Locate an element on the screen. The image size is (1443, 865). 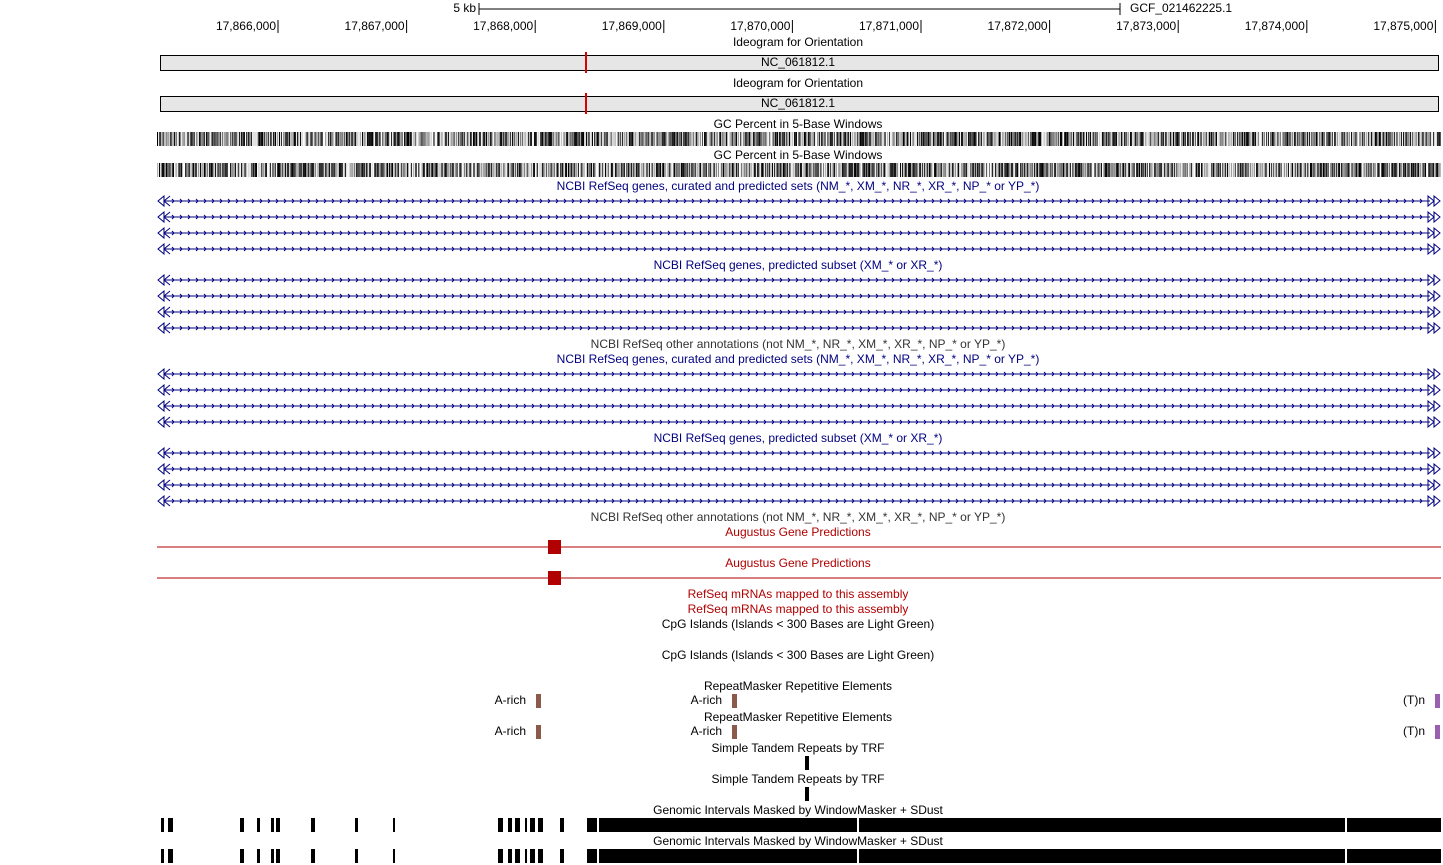
chrom-label: NC_061812.1 is located at coordinates (798, 62).